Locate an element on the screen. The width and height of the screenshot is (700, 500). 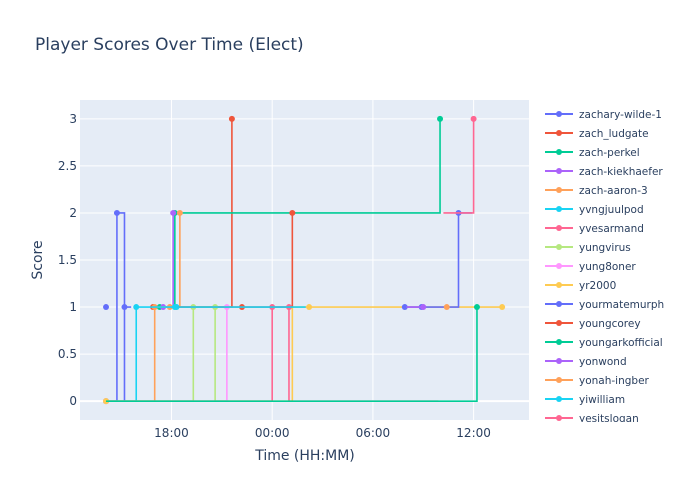
legend-item: yonah-ingber is located at coordinates (597, 381).